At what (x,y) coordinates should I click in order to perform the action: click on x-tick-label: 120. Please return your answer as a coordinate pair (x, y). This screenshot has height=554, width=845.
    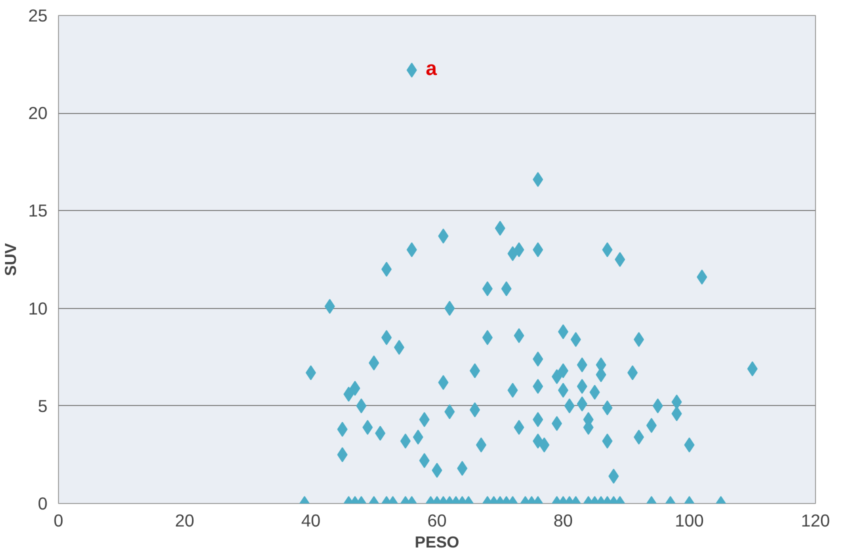
    Looking at the image, I should click on (815, 520).